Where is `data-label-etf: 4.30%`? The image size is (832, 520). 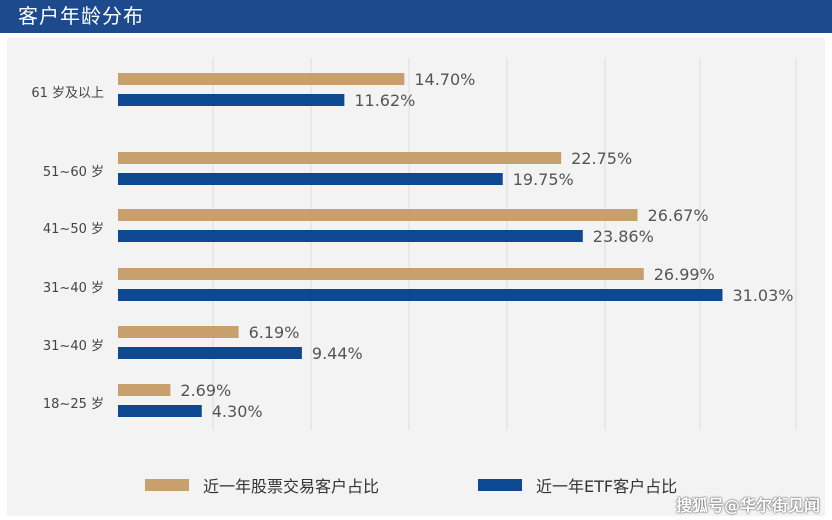 data-label-etf: 4.30% is located at coordinates (237, 411).